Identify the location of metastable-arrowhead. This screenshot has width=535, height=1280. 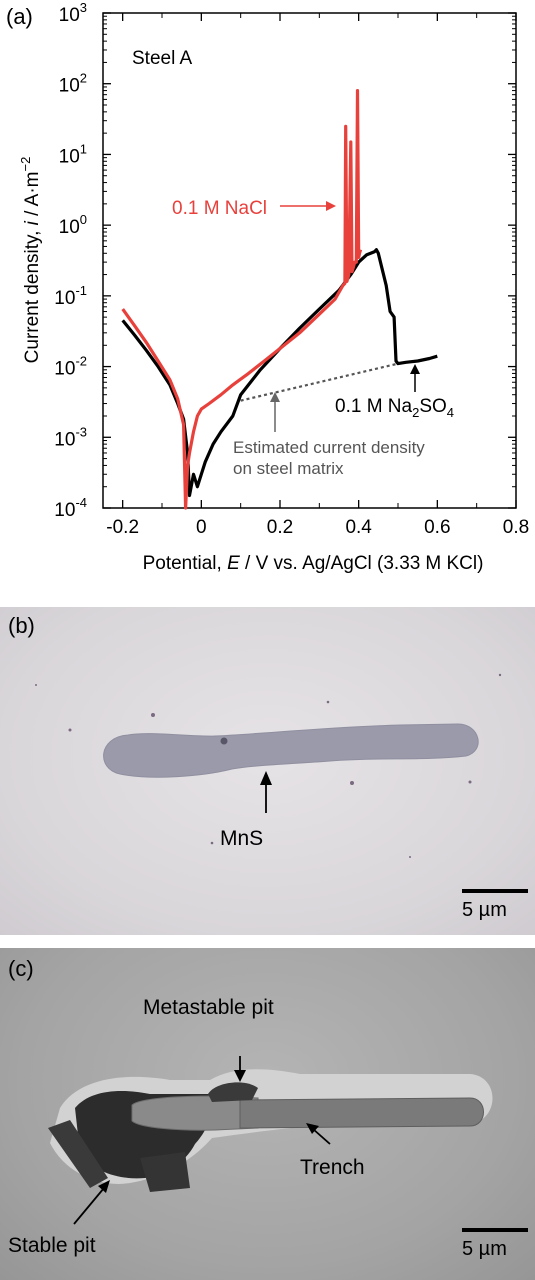
(240, 1076).